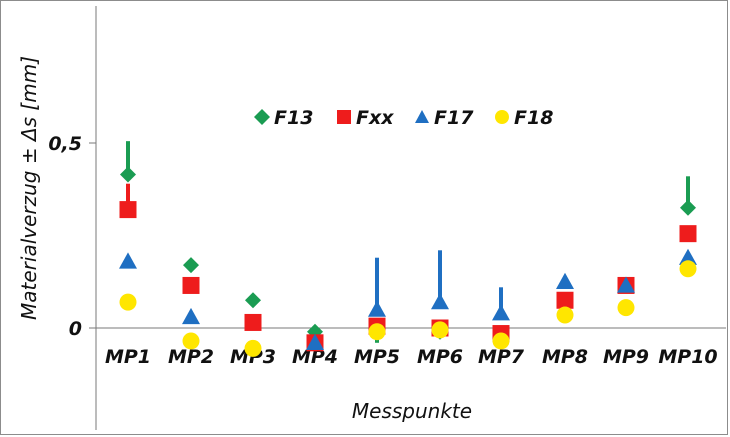 The image size is (730, 437). Describe the element at coordinates (565, 280) in the screenshot. I see `point-f17-mp8` at that location.